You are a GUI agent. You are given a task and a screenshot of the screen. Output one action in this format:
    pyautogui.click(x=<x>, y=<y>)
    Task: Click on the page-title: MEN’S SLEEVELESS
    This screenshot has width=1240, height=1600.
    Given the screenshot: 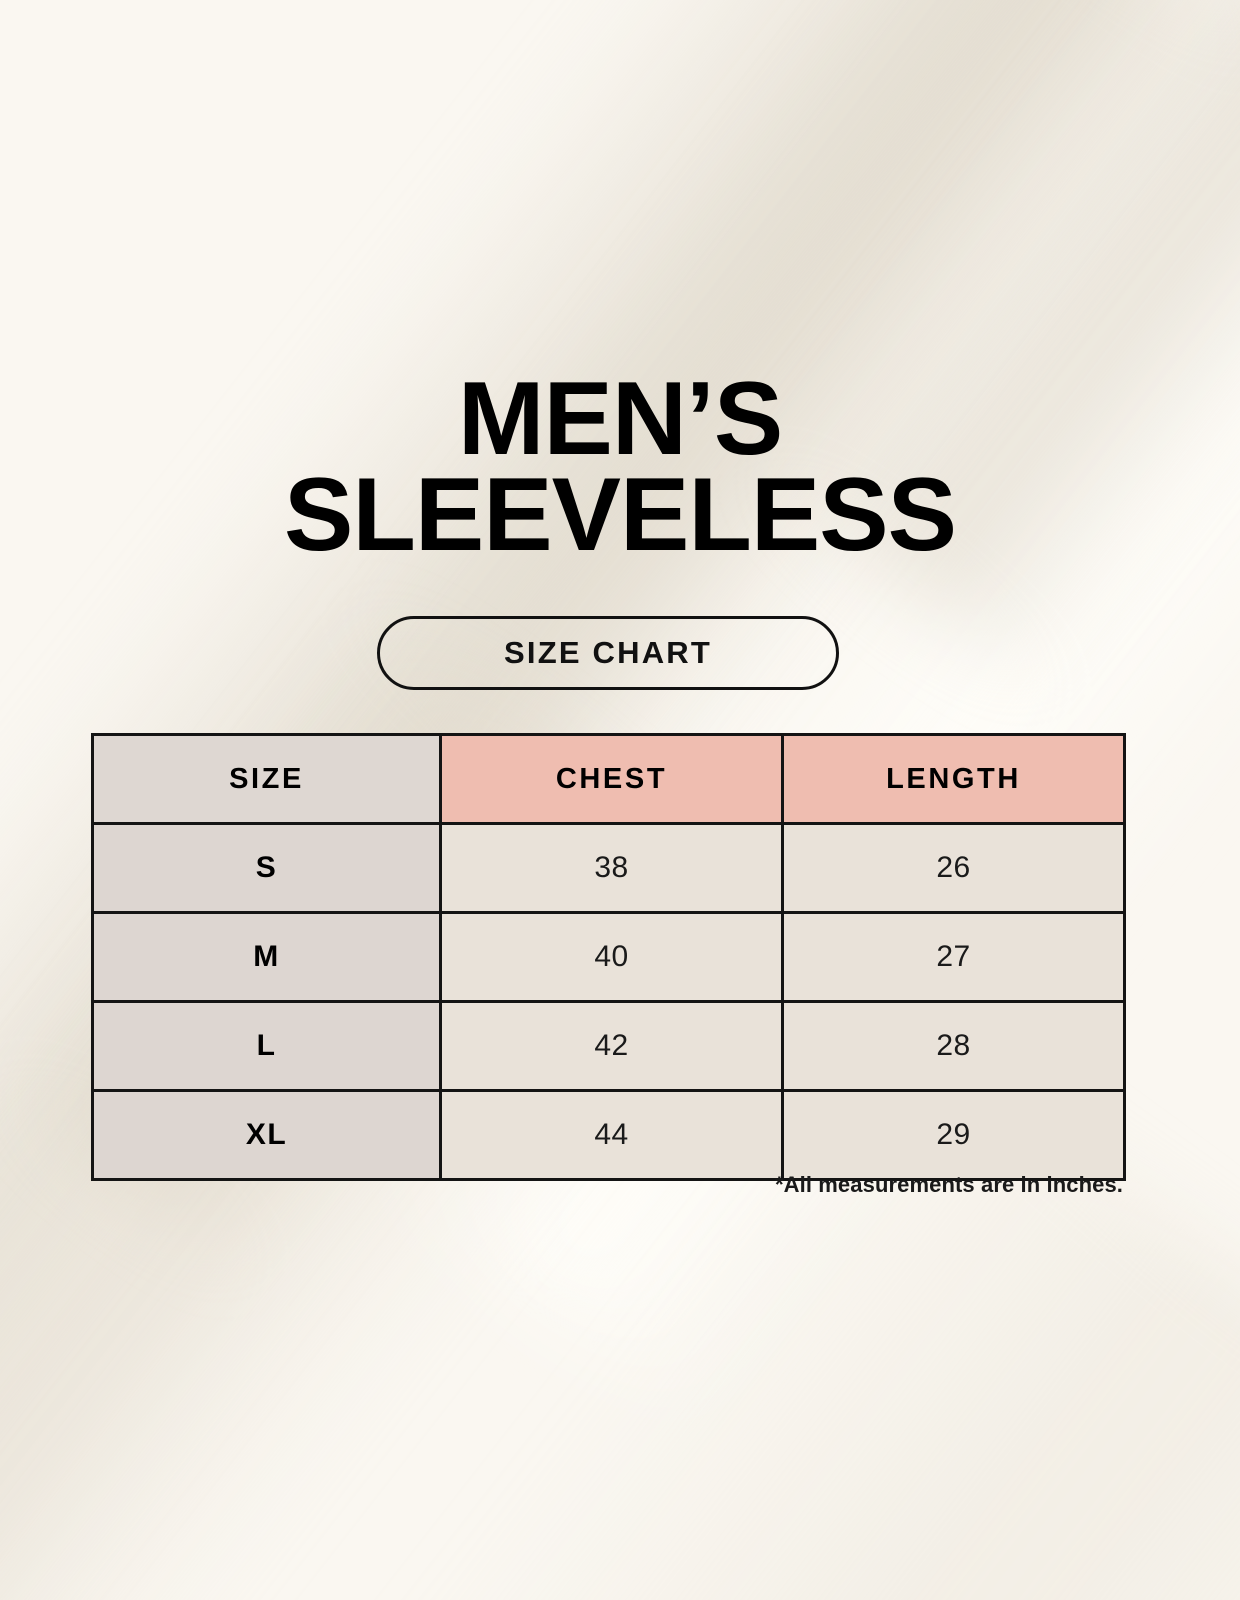 What is the action you would take?
    pyautogui.click(x=620, y=467)
    